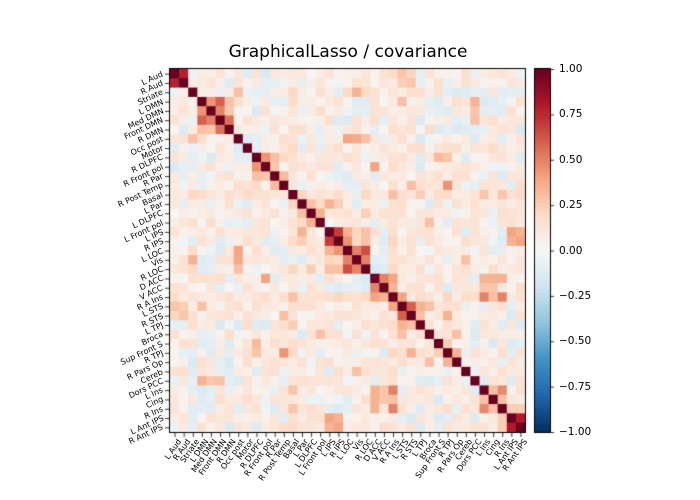 Image resolution: width=700 pixels, height=500 pixels. Describe the element at coordinates (575, 341) in the screenshot. I see `colorbar-tick-label: −0.50` at that location.